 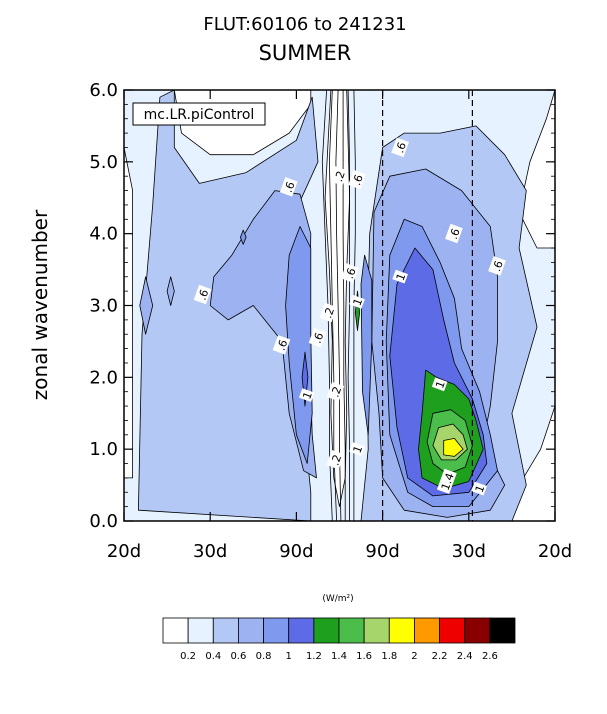 What do you see at coordinates (469, 551) in the screenshot?
I see `x-tick-label-4: 30d` at bounding box center [469, 551].